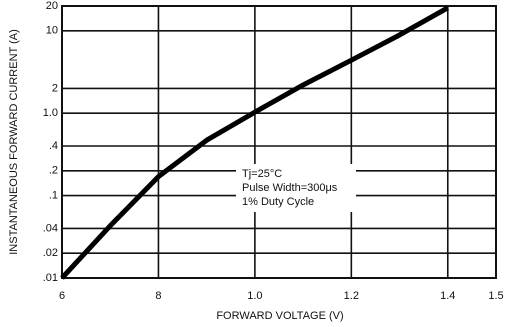 The width and height of the screenshot is (508, 327). What do you see at coordinates (62, 296) in the screenshot?
I see `x-tick-label: 6` at bounding box center [62, 296].